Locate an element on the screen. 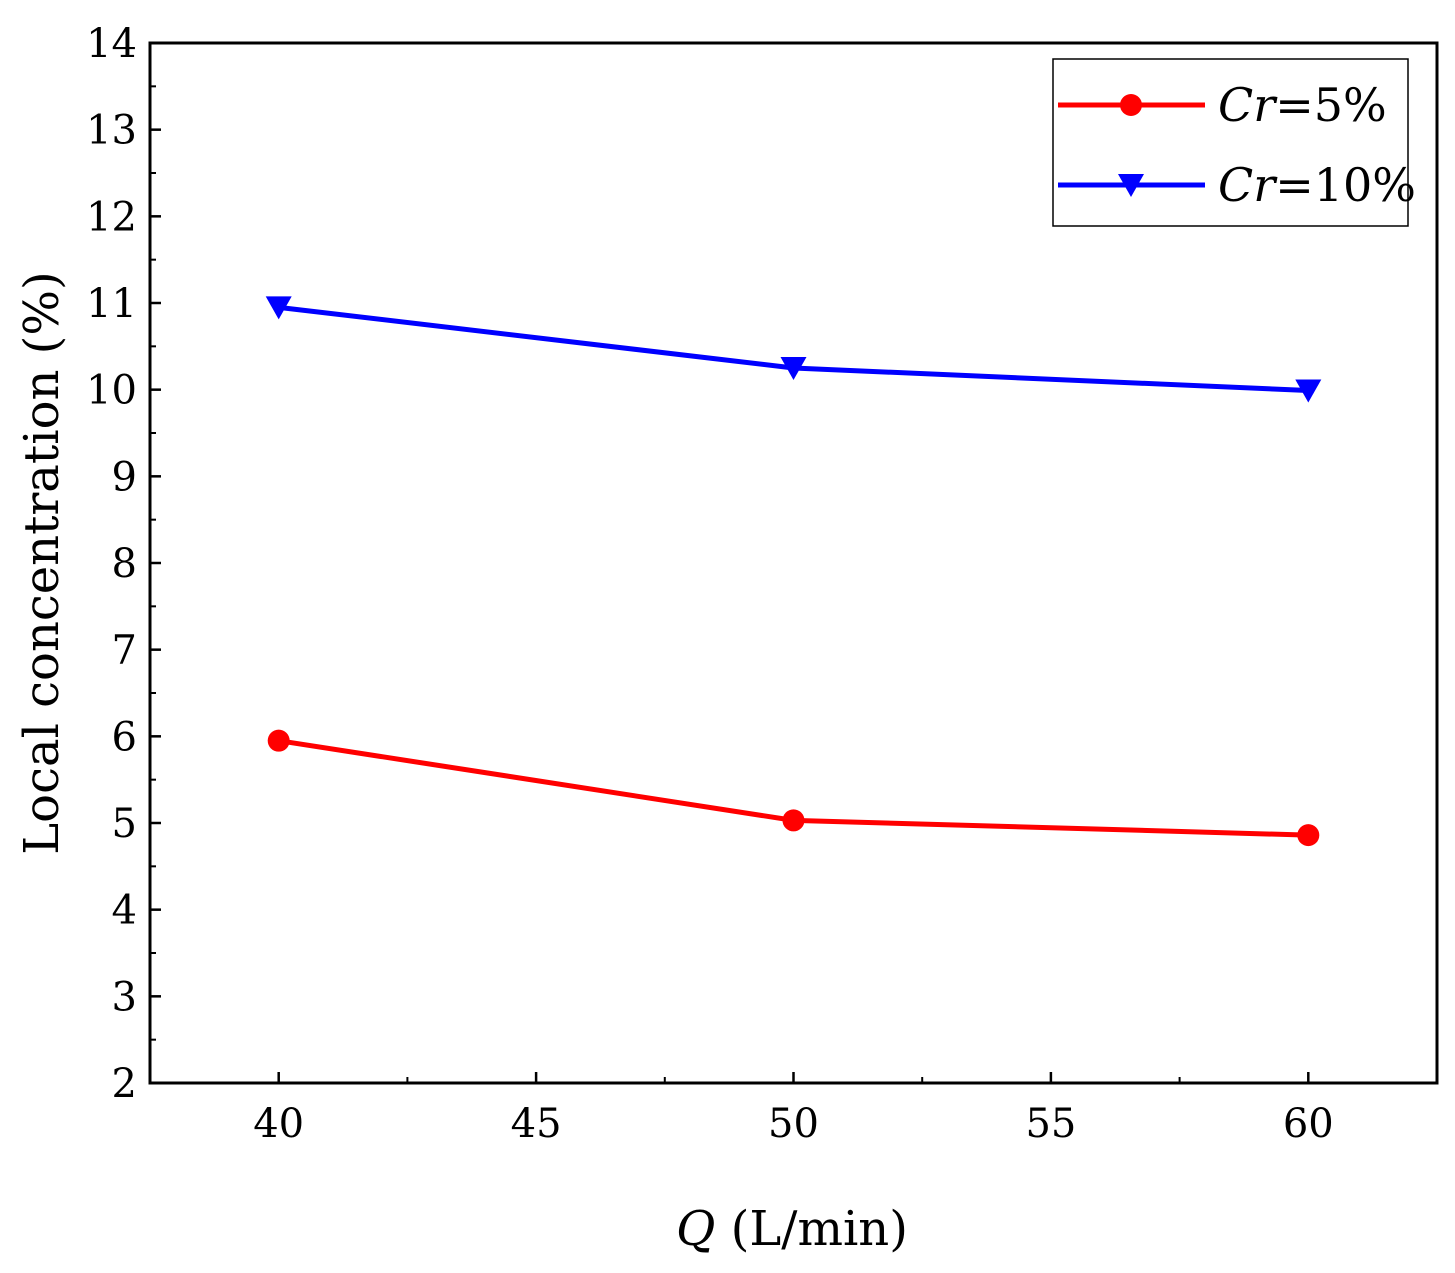  x-axis-title-unit: (L/min) is located at coordinates (811, 1229).